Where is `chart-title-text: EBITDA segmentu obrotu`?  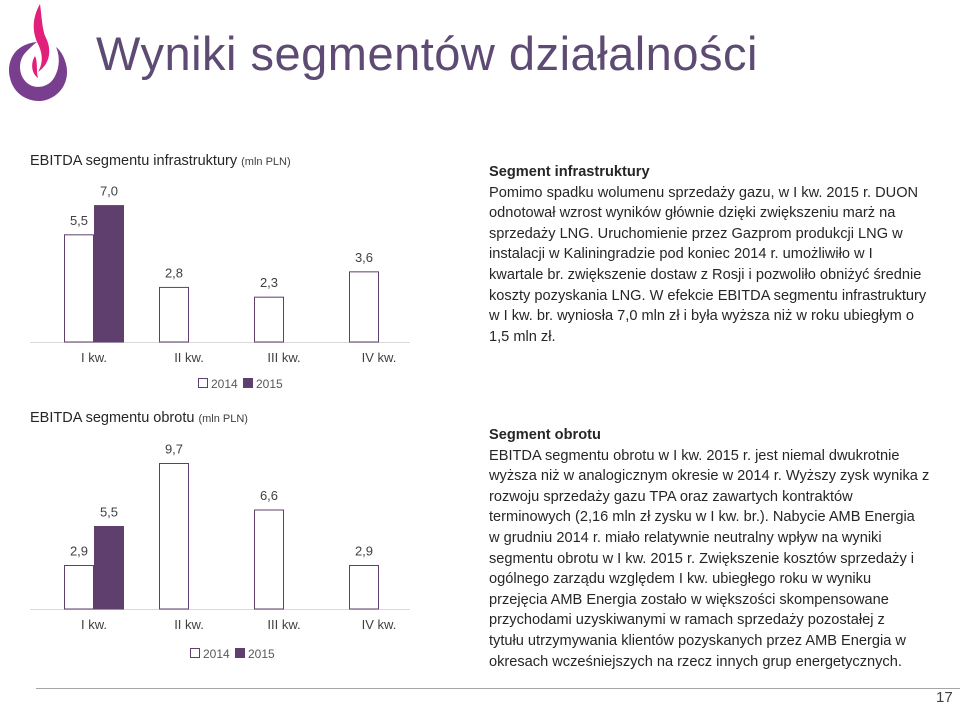
chart-title-text: EBITDA segmentu obrotu is located at coordinates (112, 418).